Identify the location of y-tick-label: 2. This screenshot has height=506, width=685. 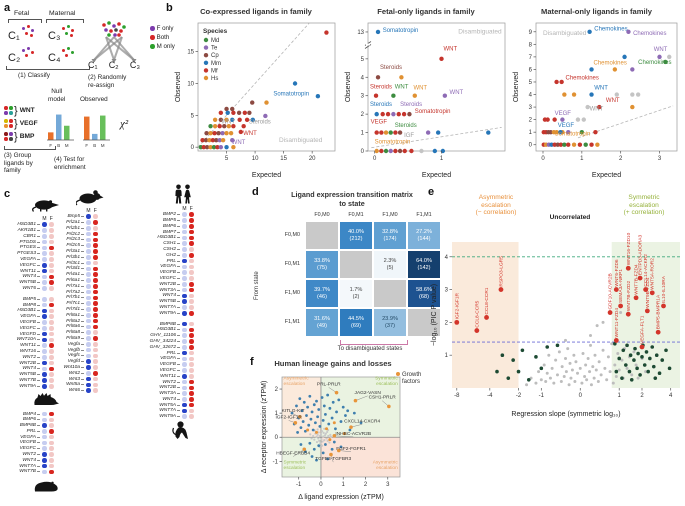
(531, 121).